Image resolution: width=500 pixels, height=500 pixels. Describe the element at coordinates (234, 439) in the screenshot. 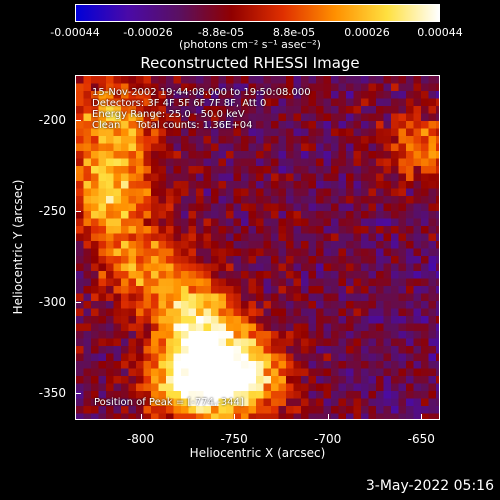

I see `x-tick-label: -750` at that location.